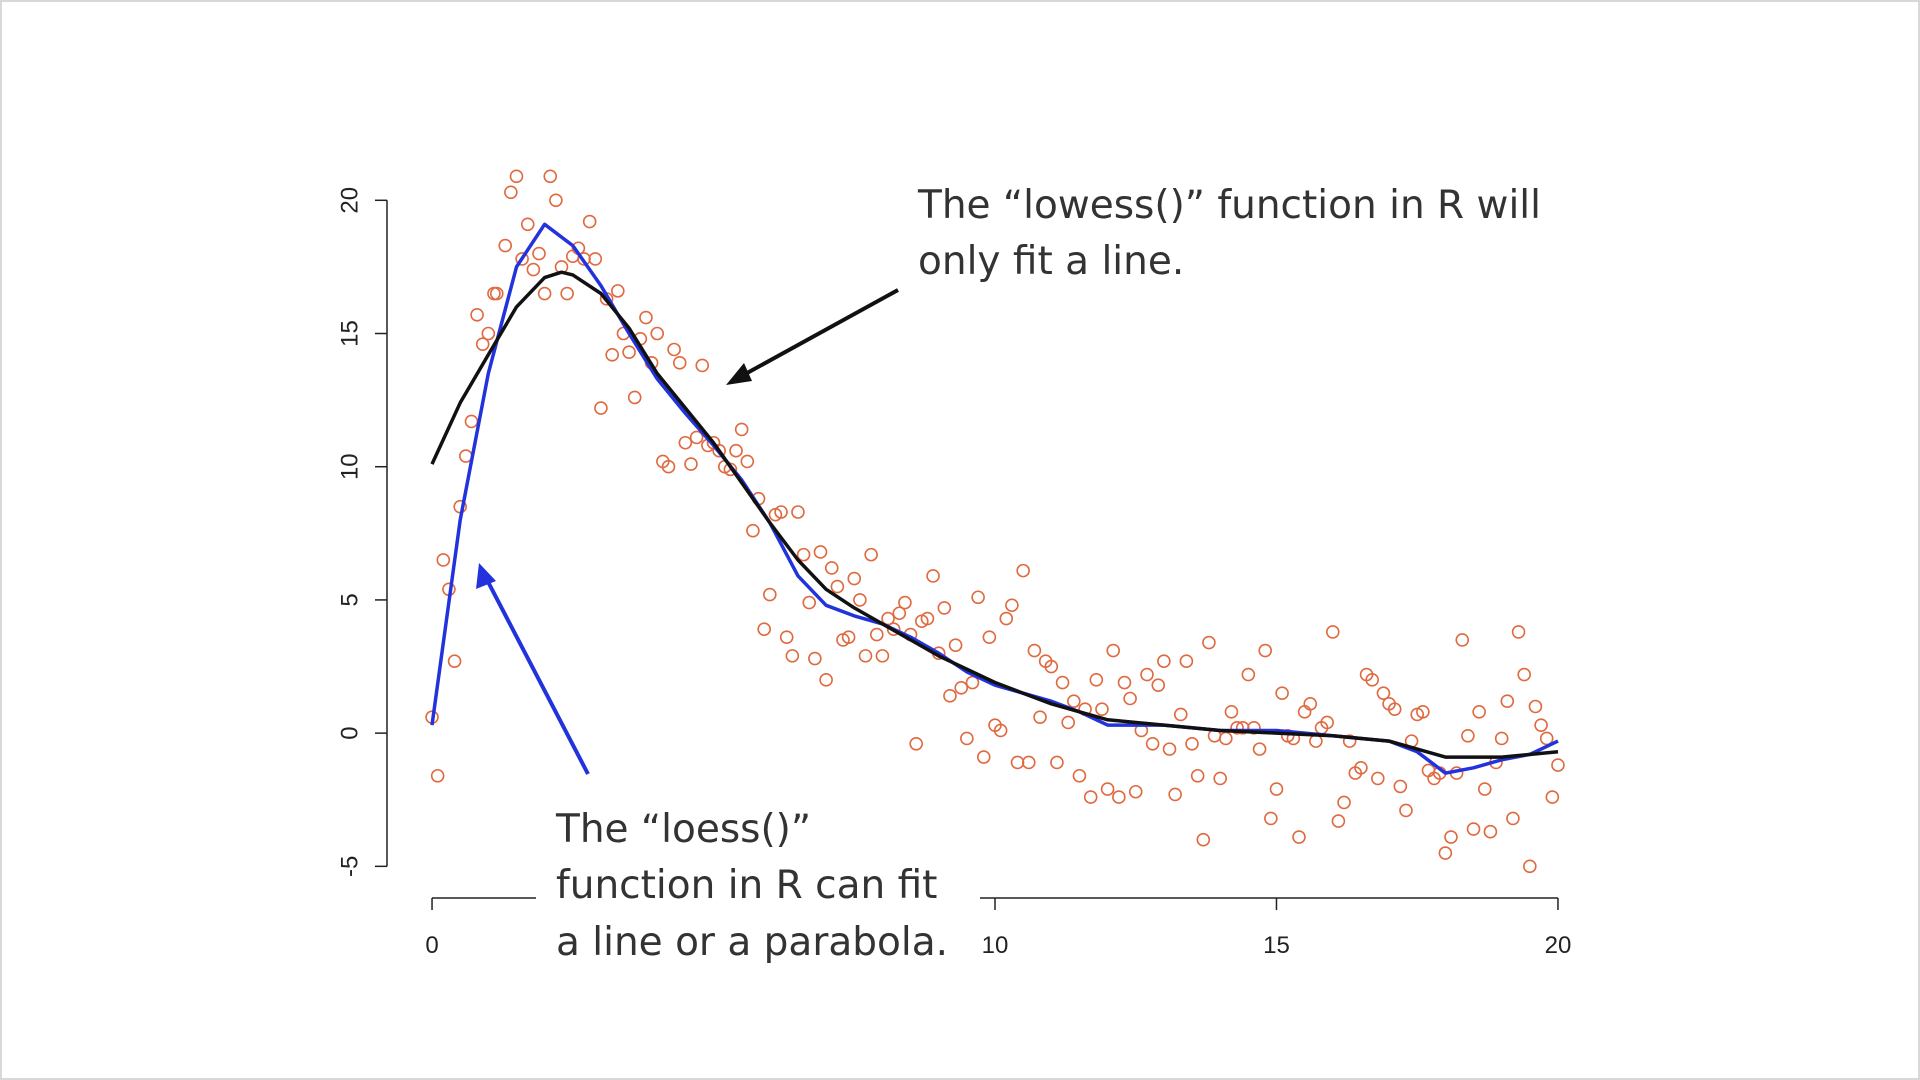  What do you see at coordinates (349, 466) in the screenshot?
I see `y-tick-label: 10` at bounding box center [349, 466].